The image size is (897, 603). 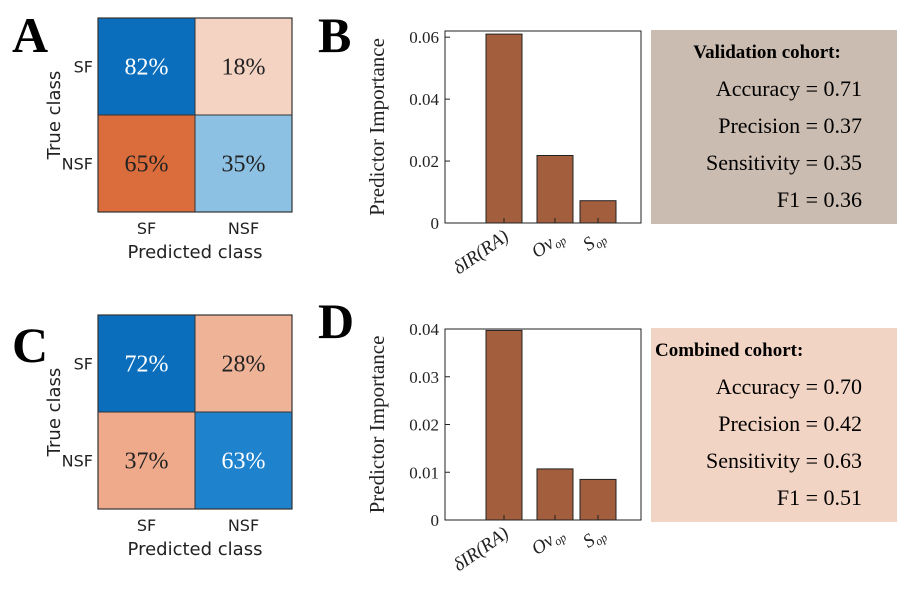 I want to click on metric-line: Sensitivity = 0.63, so click(x=784, y=460).